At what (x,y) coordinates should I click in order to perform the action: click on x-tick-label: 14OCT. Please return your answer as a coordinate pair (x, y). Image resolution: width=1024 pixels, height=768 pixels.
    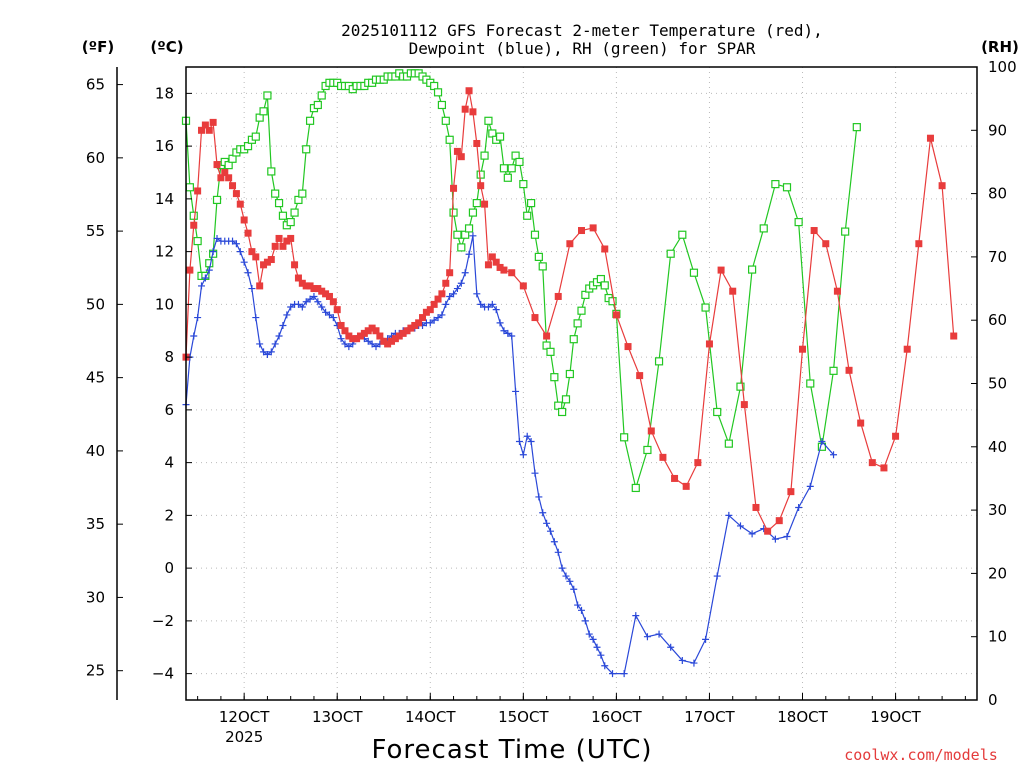
    Looking at the image, I should click on (430, 717).